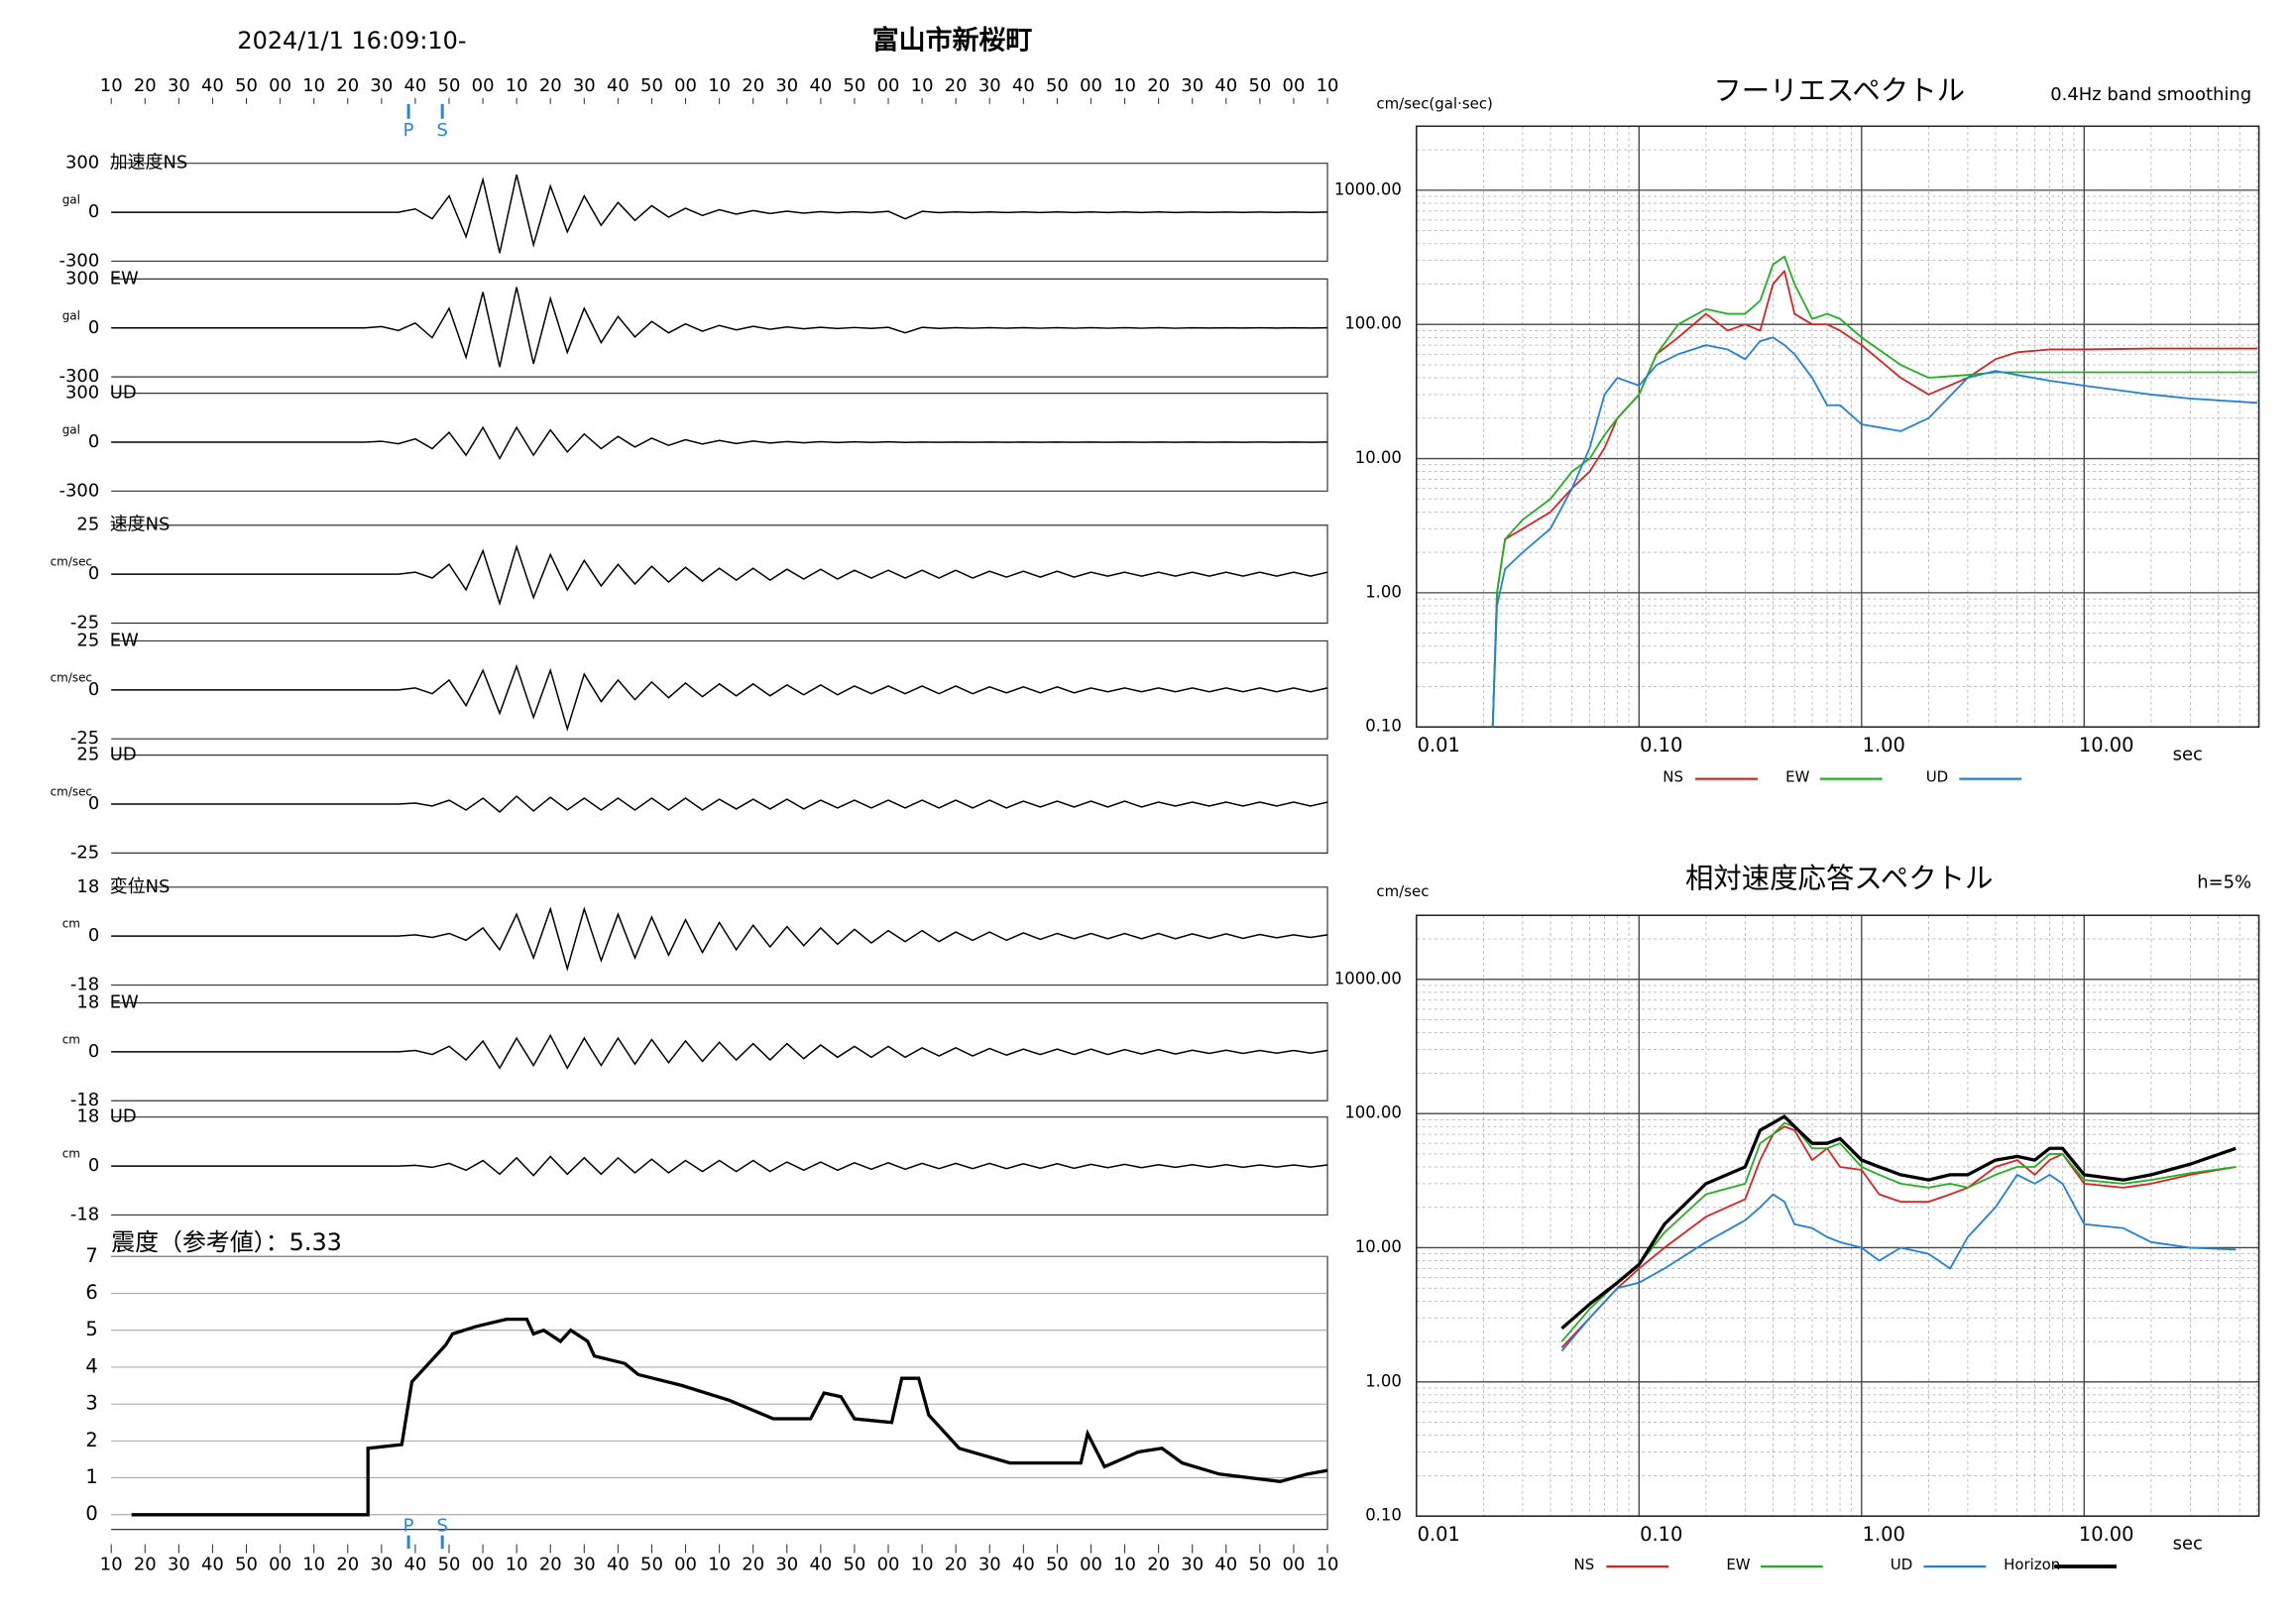  Describe the element at coordinates (141, 886) in the screenshot. I see `panel-name: 変位NS` at that location.